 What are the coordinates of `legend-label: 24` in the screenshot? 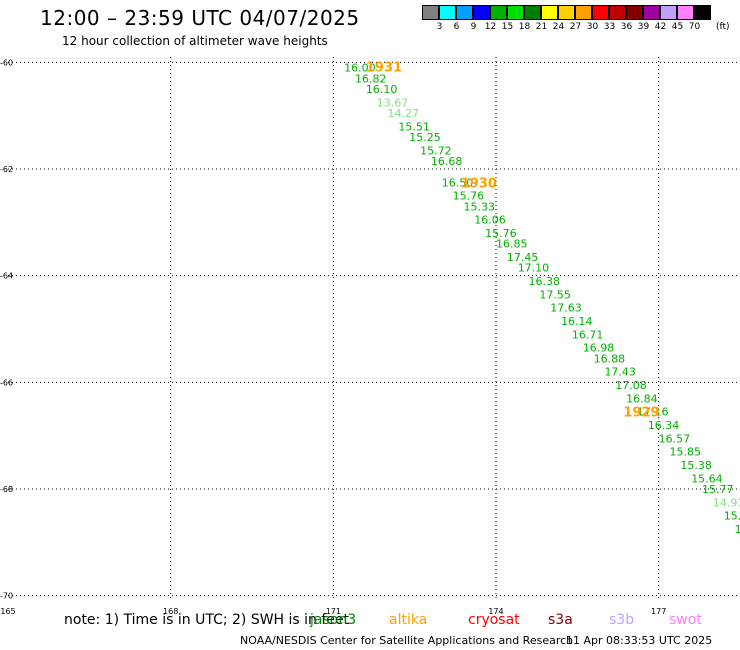 It's located at (558, 27).